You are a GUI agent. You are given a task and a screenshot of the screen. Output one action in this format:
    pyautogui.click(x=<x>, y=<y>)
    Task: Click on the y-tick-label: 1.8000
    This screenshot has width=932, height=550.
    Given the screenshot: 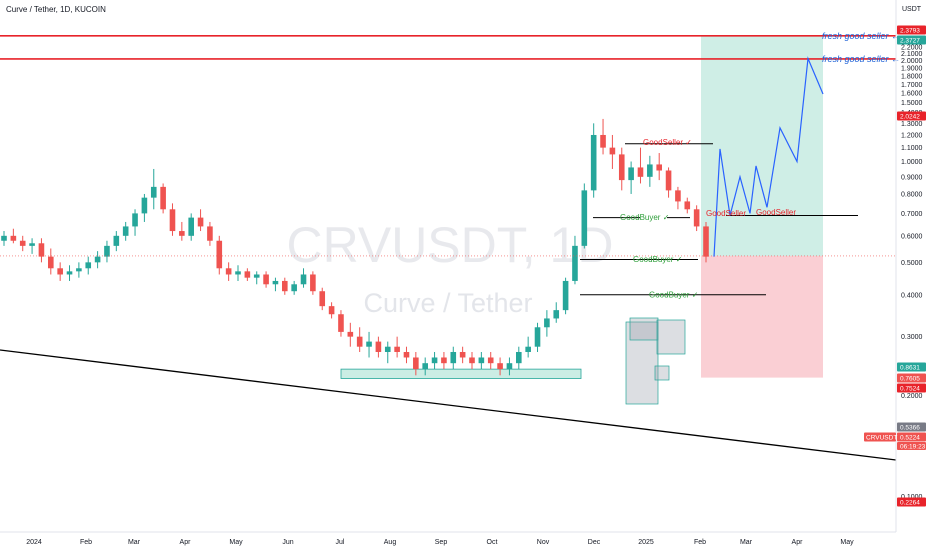 What is the action you would take?
    pyautogui.click(x=912, y=76)
    